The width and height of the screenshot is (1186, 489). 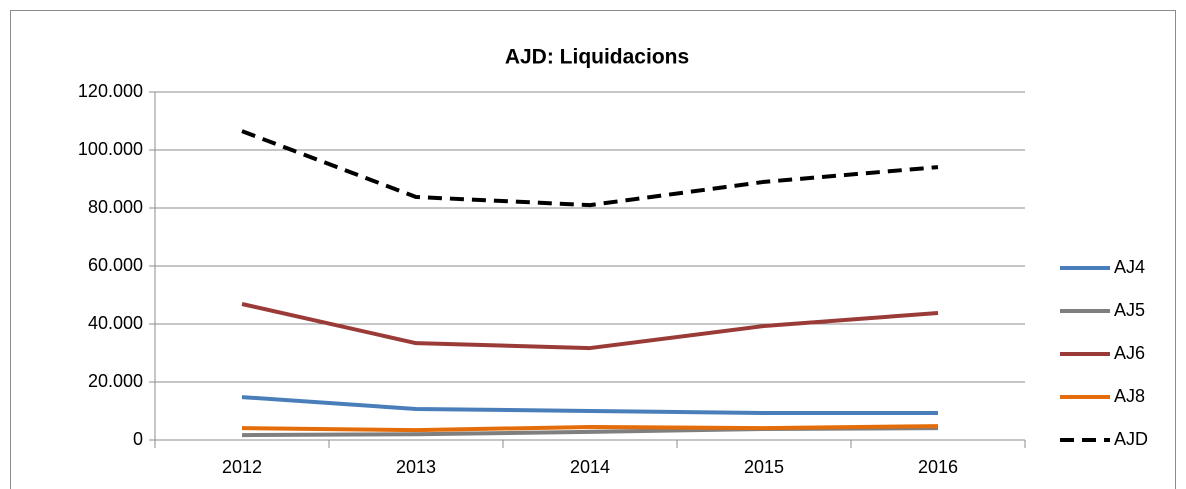 I want to click on legend-label: AJ6, so click(x=1129, y=353).